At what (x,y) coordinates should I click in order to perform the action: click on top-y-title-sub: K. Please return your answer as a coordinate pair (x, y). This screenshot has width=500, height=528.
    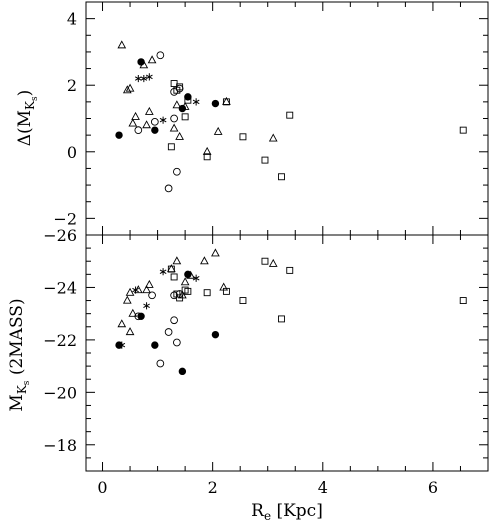
    Looking at the image, I should click on (30, 105).